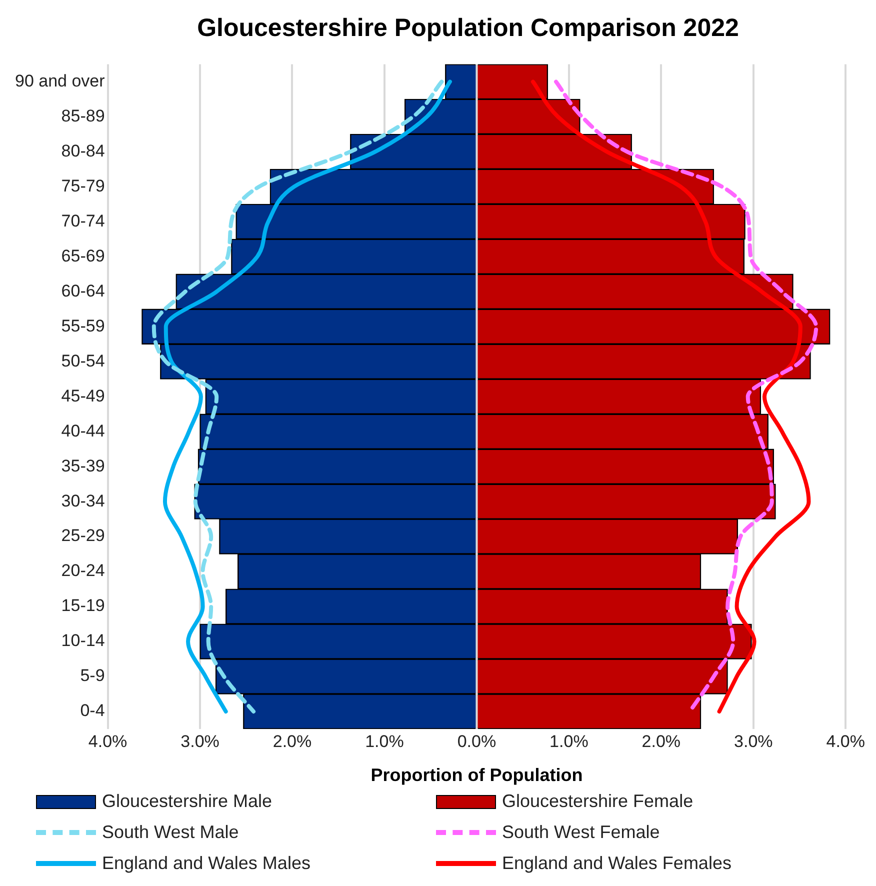  What do you see at coordinates (598, 801) in the screenshot?
I see `legend-label: Gloucestershire Female` at bounding box center [598, 801].